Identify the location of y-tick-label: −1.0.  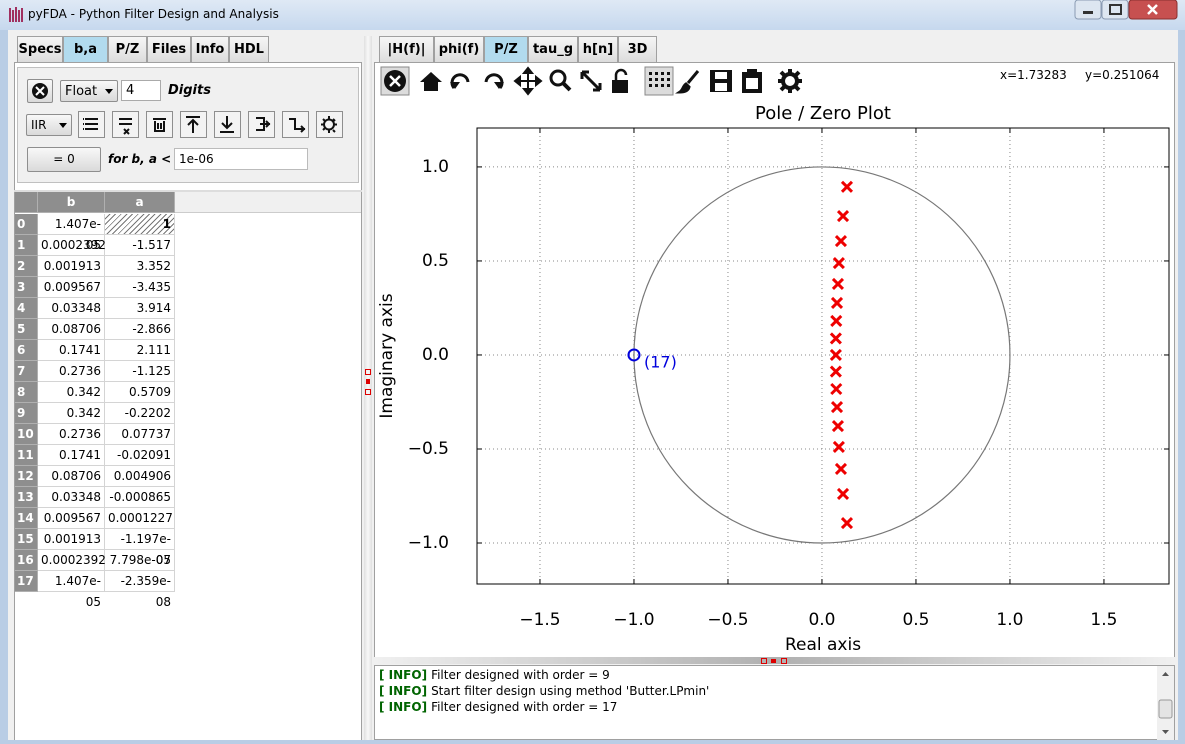
(428, 543).